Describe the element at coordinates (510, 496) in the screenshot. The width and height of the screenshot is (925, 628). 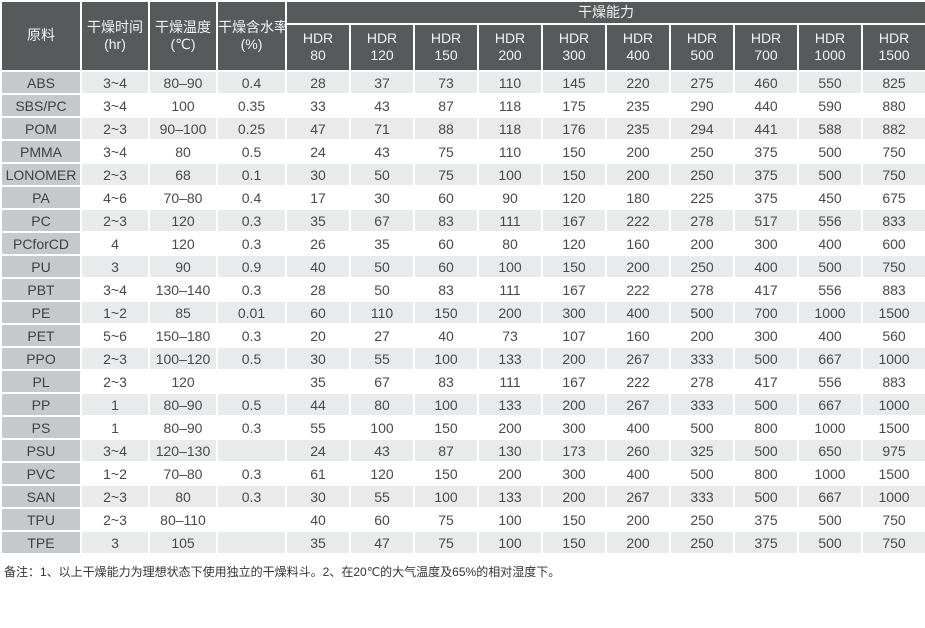
I see `capacity-value-cell: 133` at that location.